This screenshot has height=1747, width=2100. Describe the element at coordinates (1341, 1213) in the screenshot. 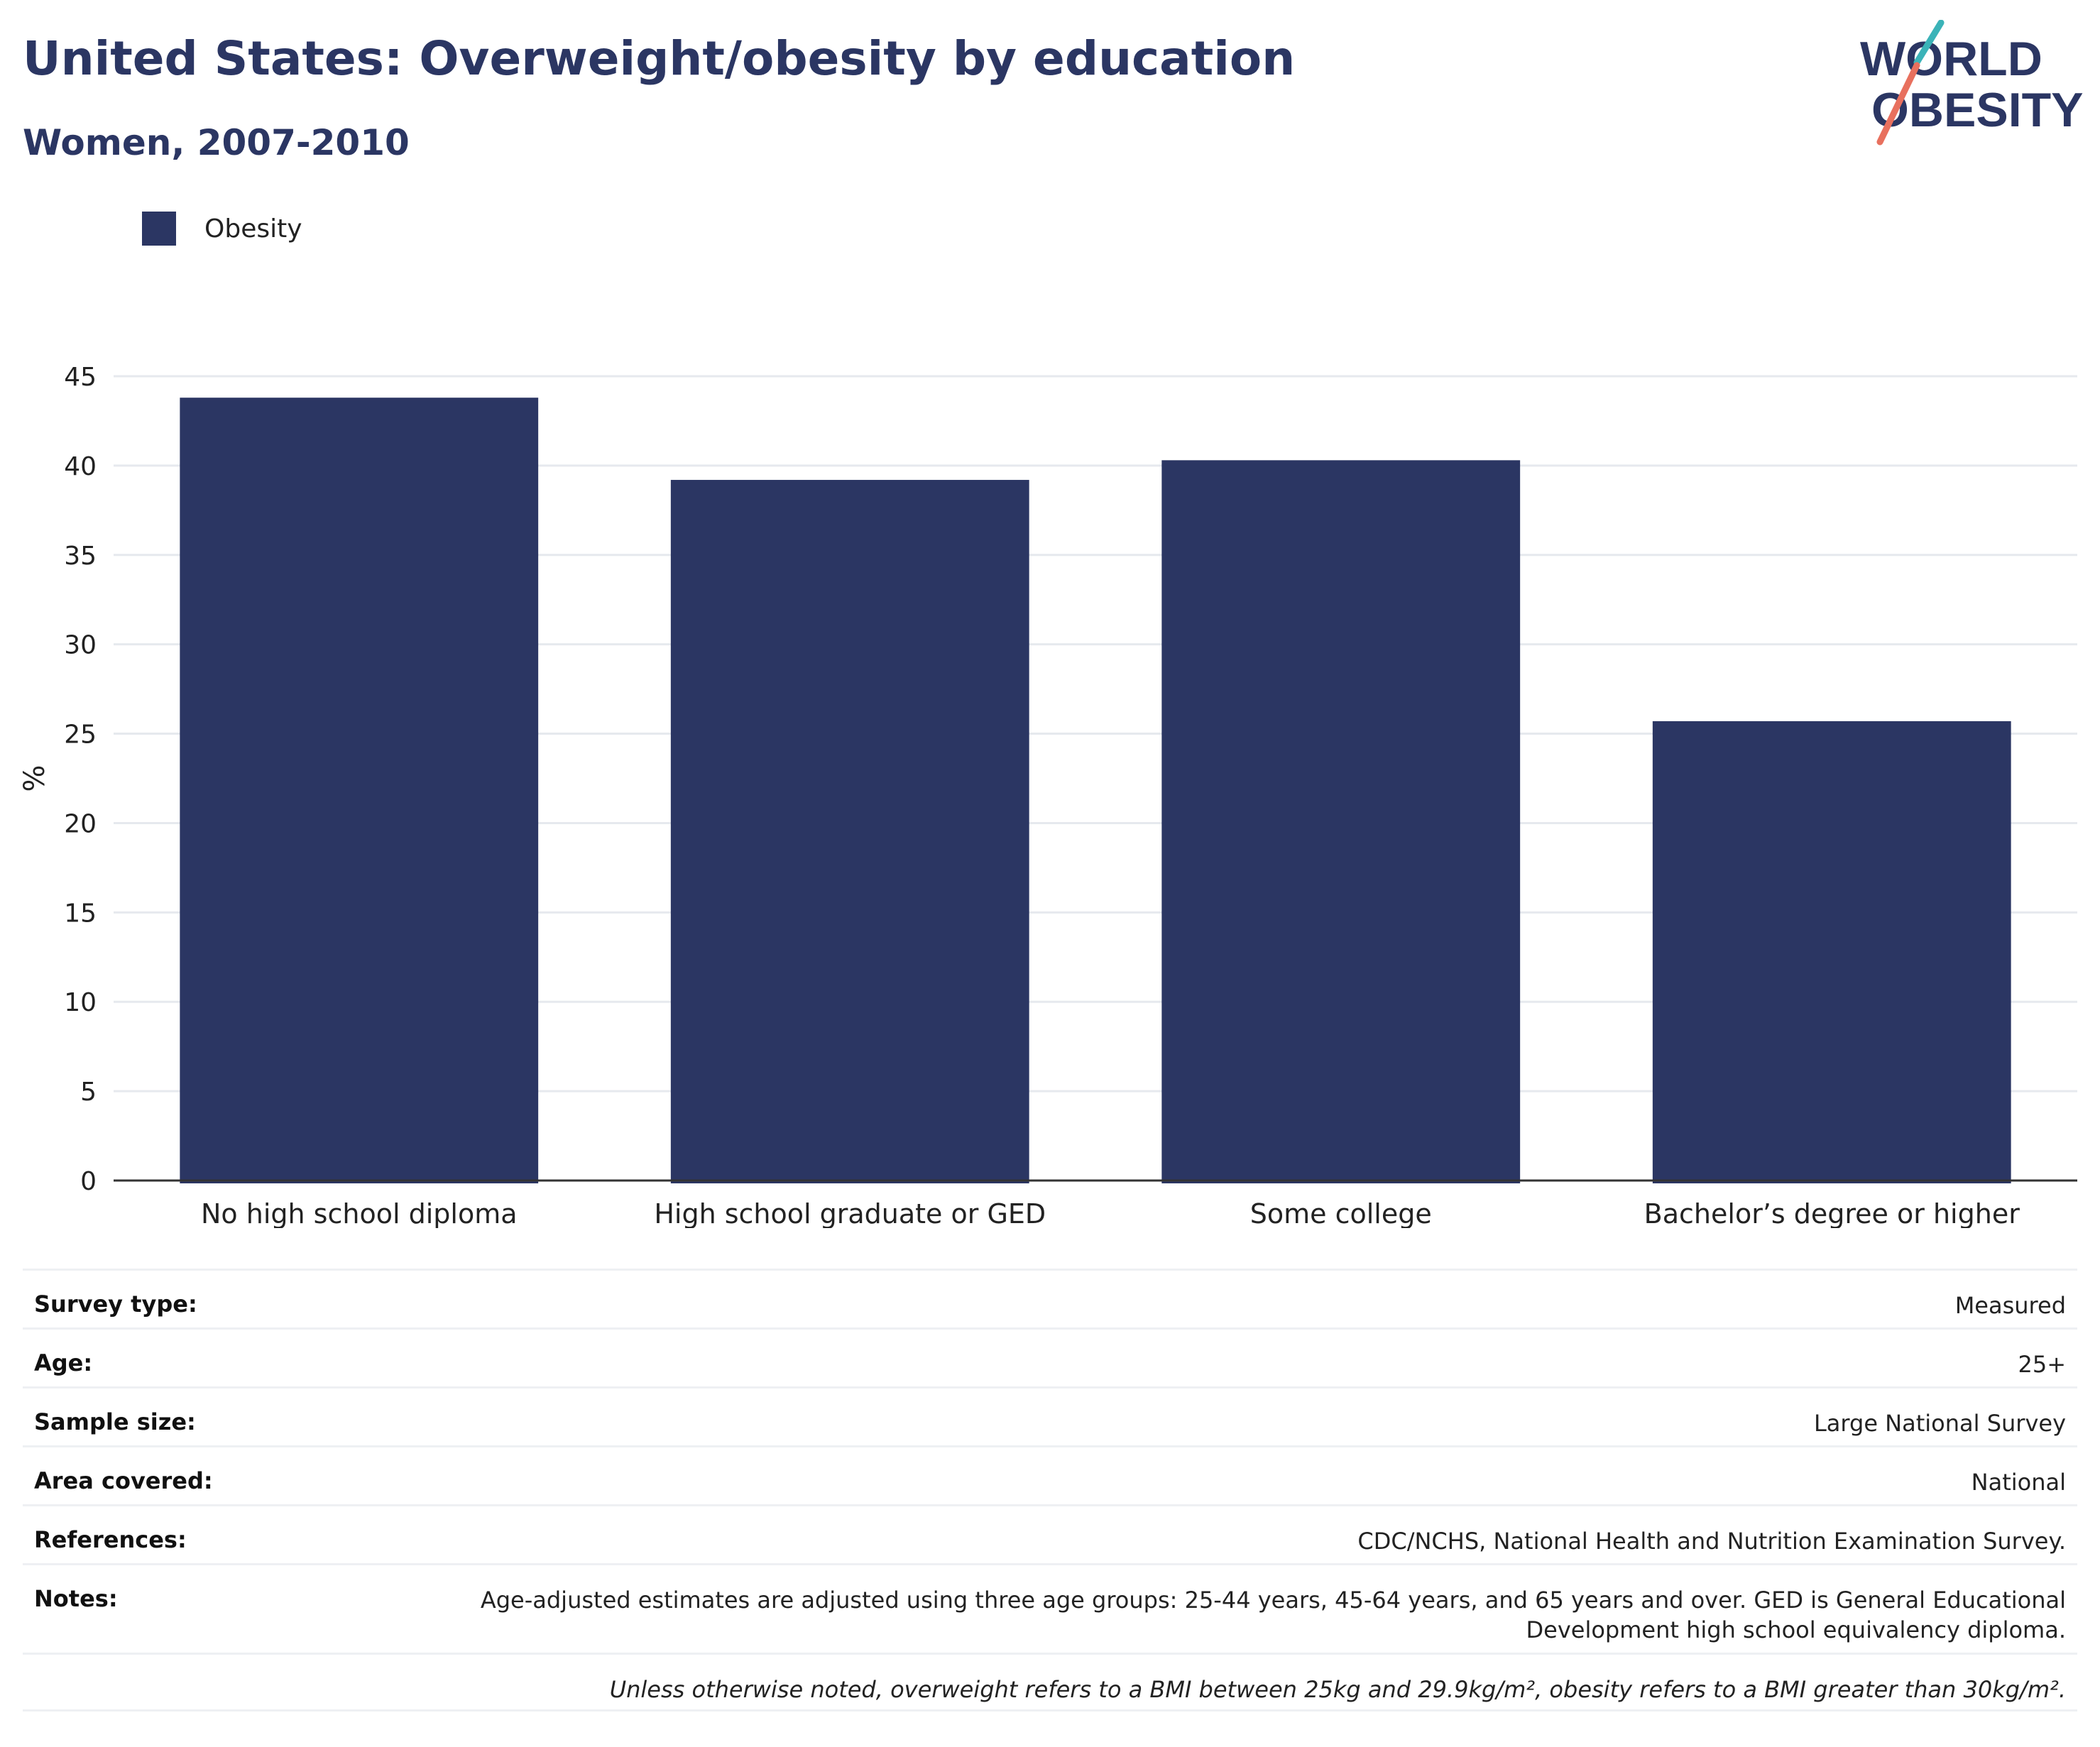

I see `x-tick-label: Some college` at that location.